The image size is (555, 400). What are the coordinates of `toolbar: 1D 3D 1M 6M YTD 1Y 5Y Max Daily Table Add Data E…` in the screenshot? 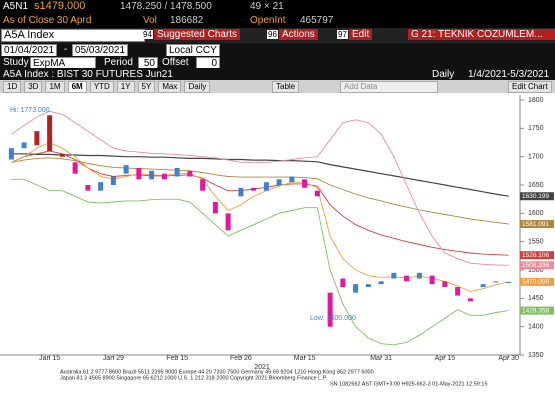 It's located at (277, 86).